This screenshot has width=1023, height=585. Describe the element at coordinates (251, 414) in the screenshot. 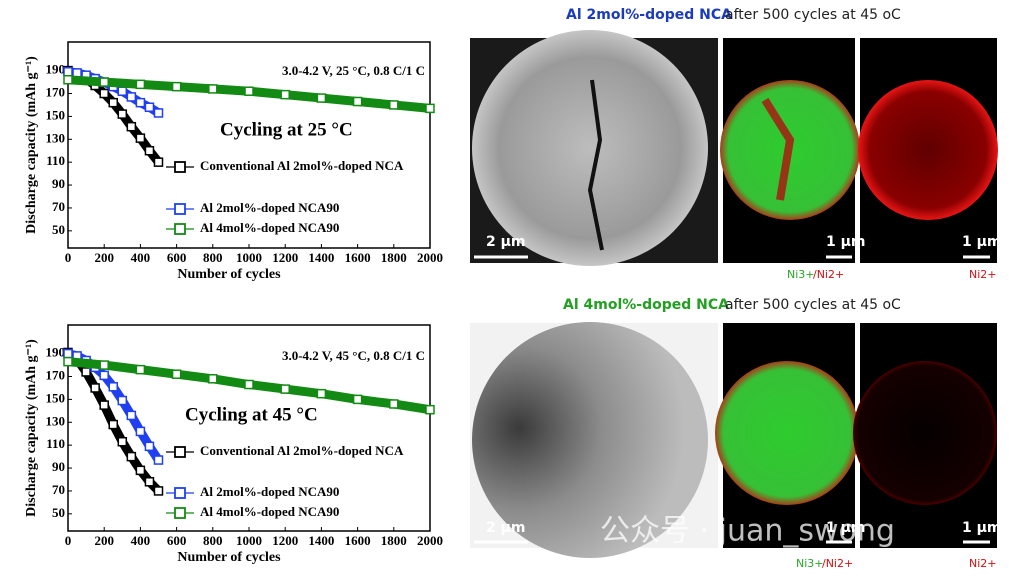

I see `chart-title: Cycling at 45 °C` at that location.